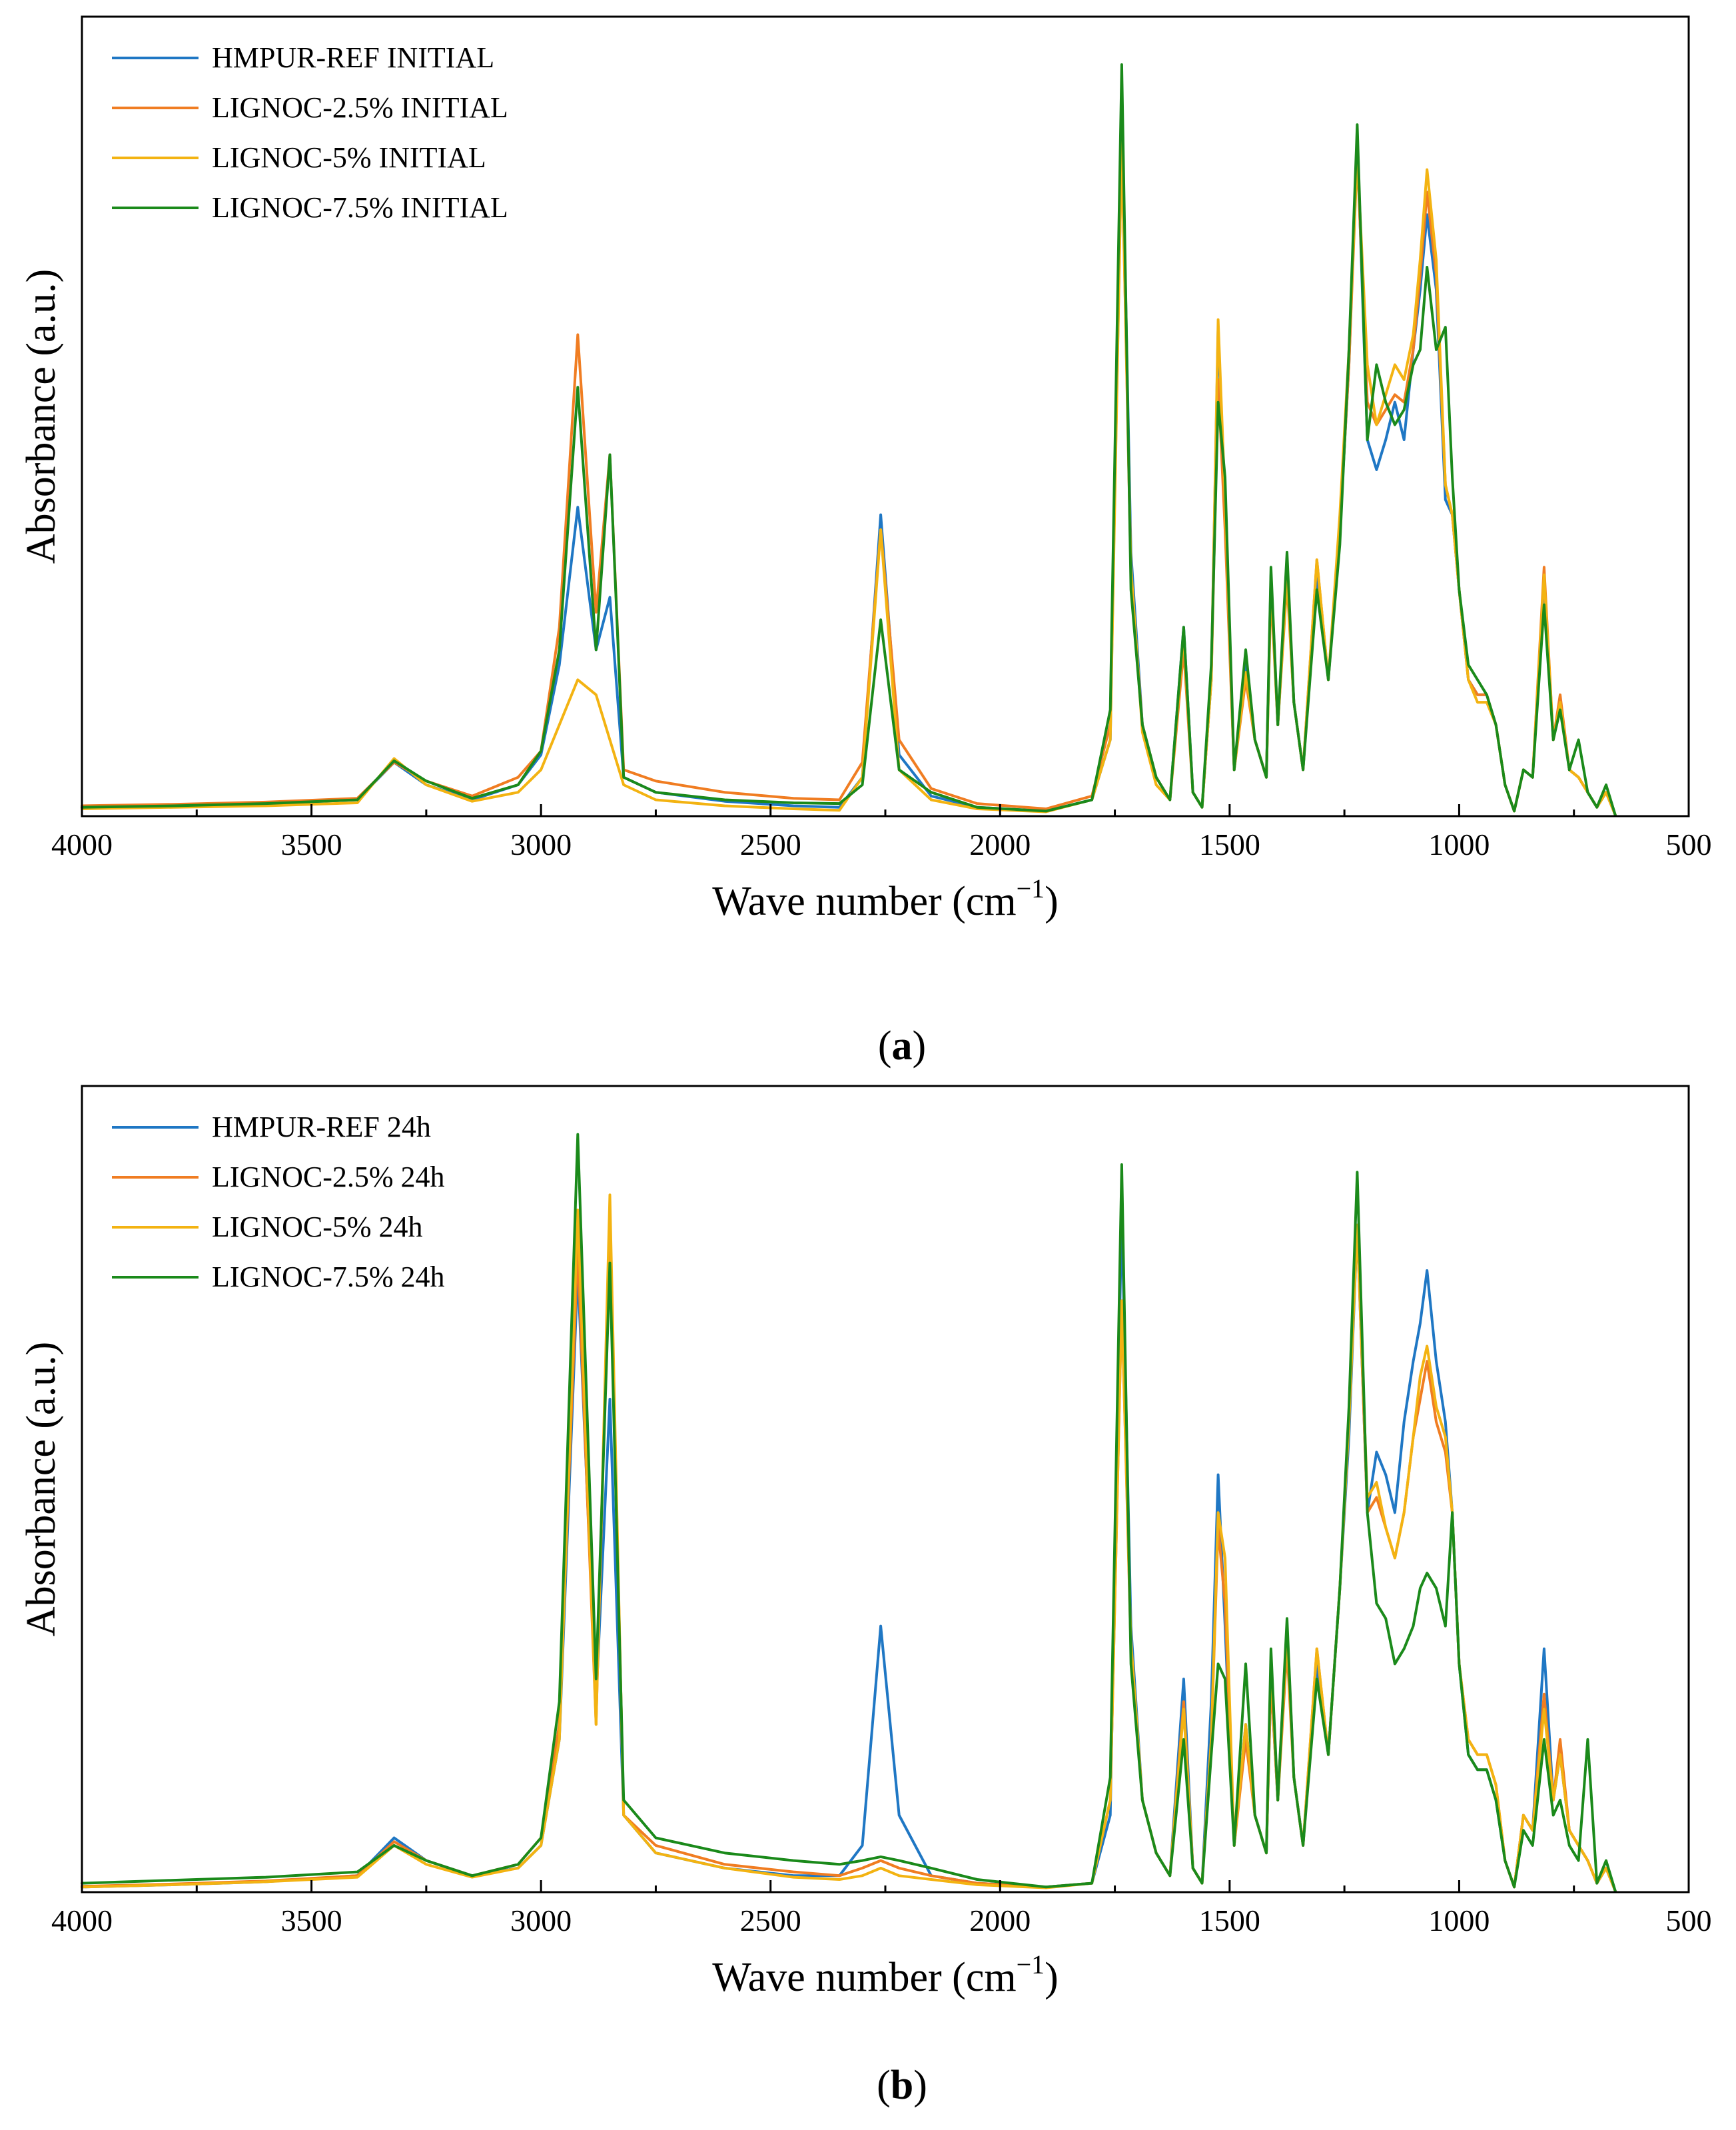  I want to click on panel-caption: (a), so click(902, 1046).